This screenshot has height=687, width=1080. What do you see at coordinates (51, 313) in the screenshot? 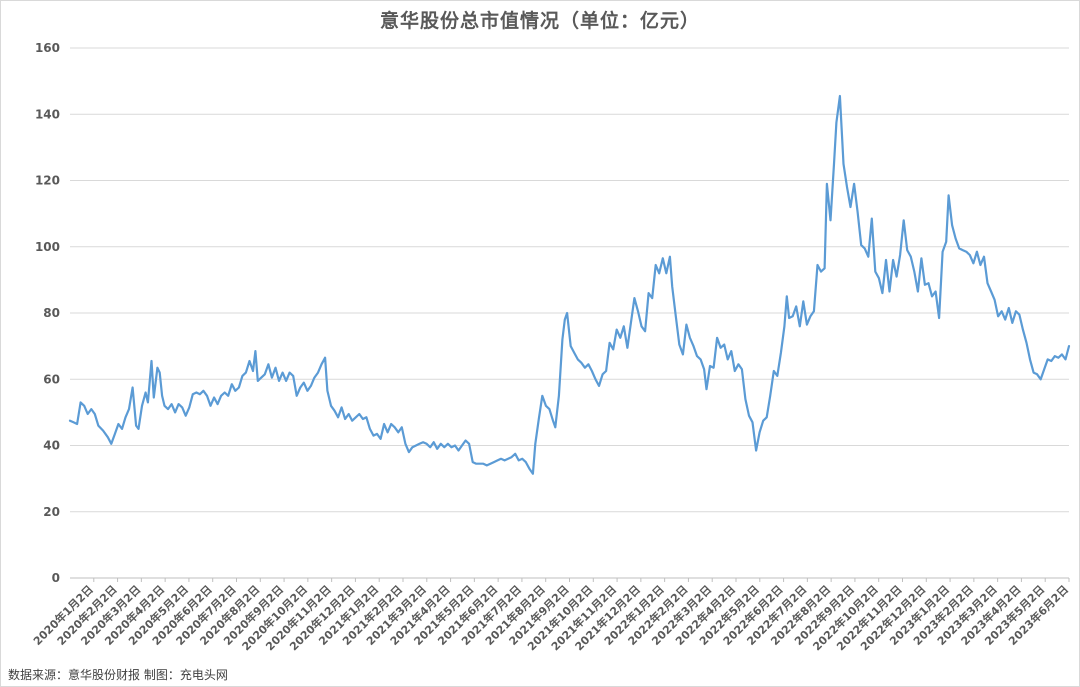
I see `y-tick-label: 80` at bounding box center [51, 313].